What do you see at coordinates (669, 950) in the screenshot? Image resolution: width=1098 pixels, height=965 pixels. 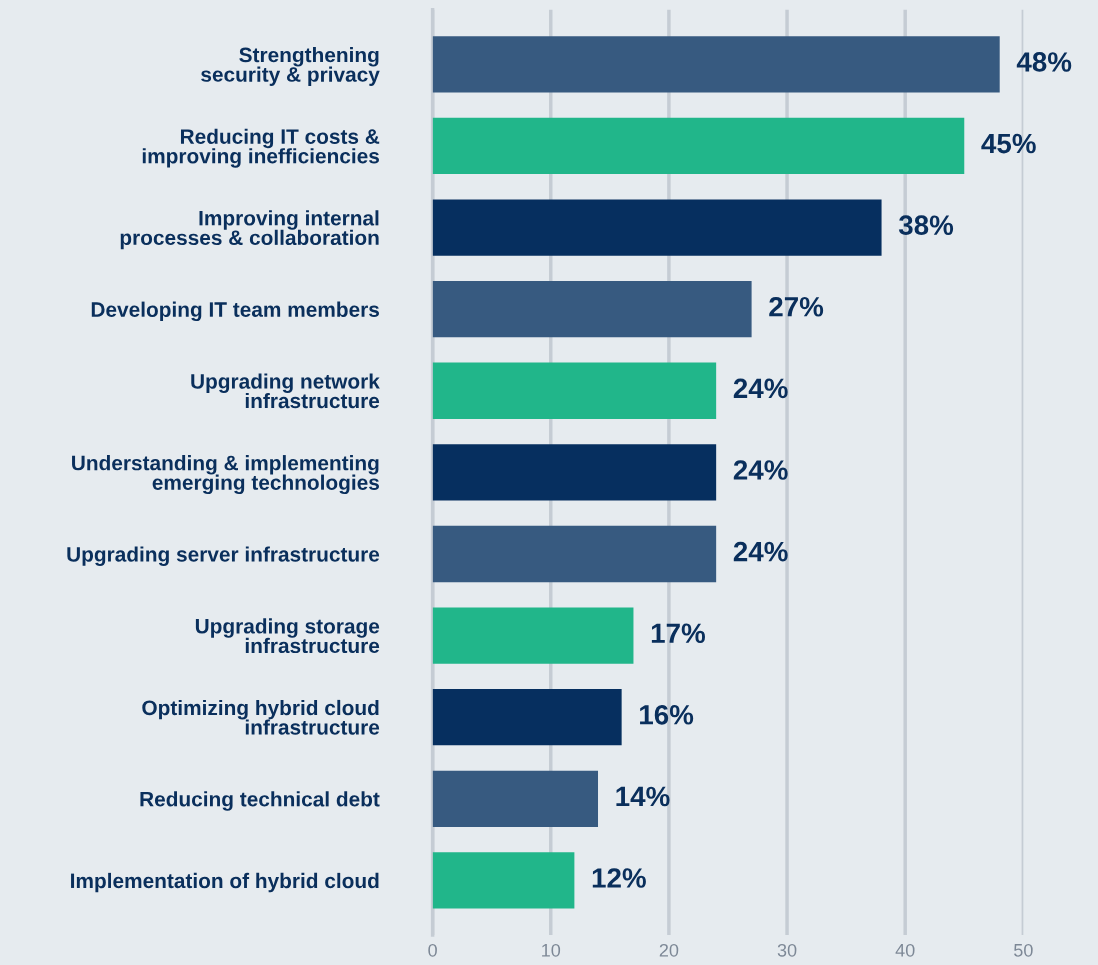 I see `x-tick-label: 20` at bounding box center [669, 950].